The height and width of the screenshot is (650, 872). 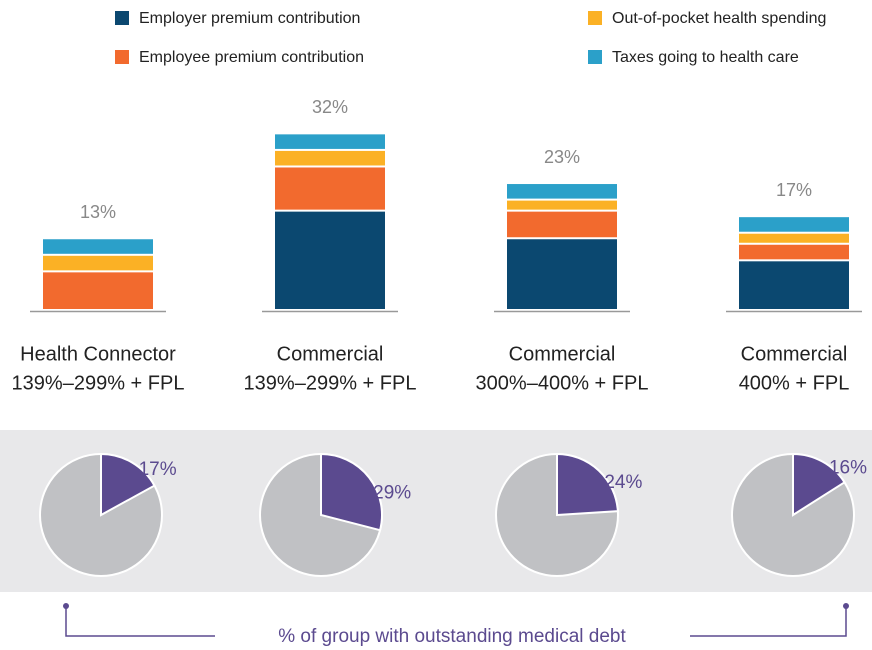 I want to click on category-label: 300%–400% + FPL, so click(x=562, y=383).